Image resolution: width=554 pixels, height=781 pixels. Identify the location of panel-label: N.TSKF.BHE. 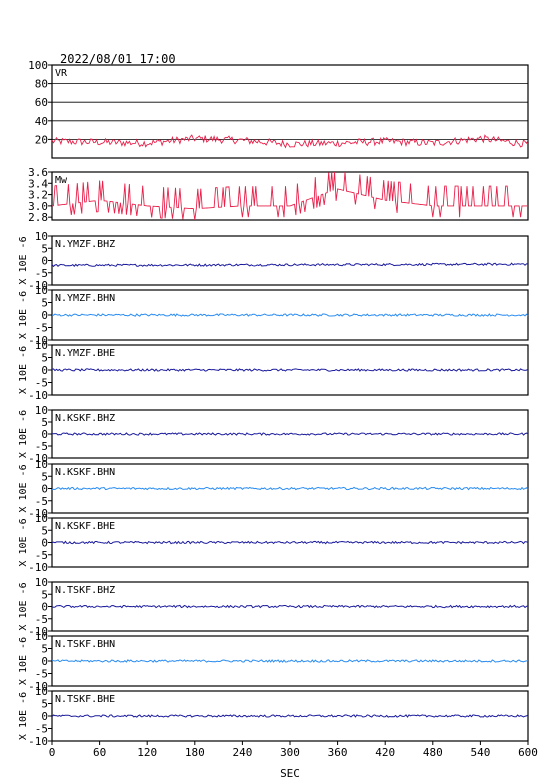
(85, 699).